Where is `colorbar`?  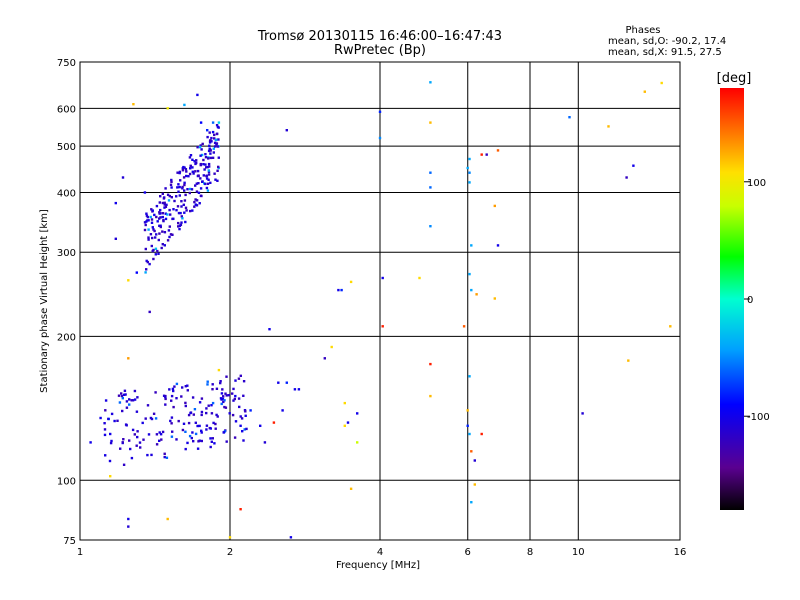
colorbar is located at coordinates (732, 299).